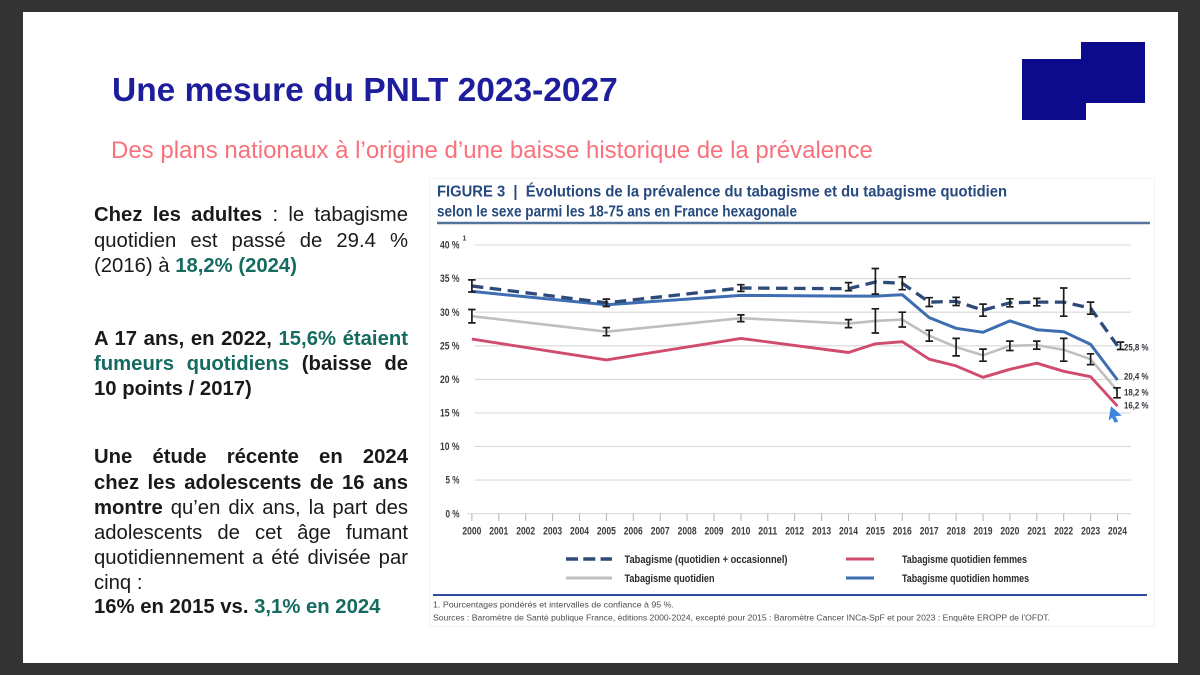 Image resolution: width=1200 pixels, height=675 pixels. I want to click on svg-text: 30 %, so click(450, 313).